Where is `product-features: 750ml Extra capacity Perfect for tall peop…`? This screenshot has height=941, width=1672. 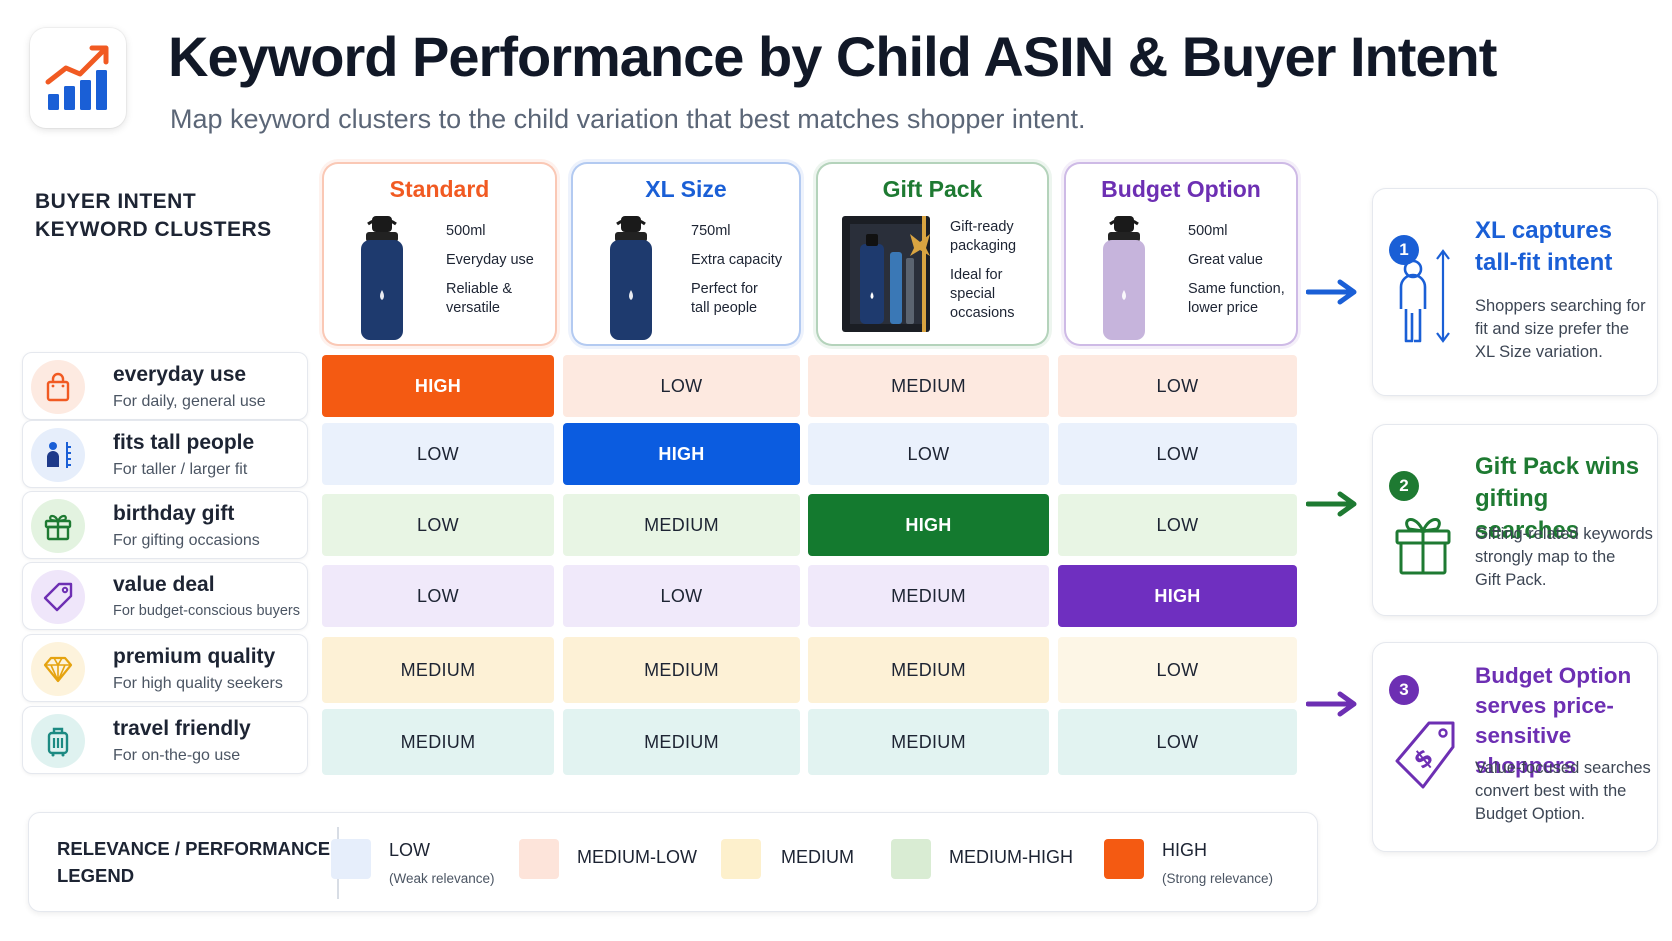 product-features: 750ml Extra capacity Perfect for tall peop… is located at coordinates (736, 275).